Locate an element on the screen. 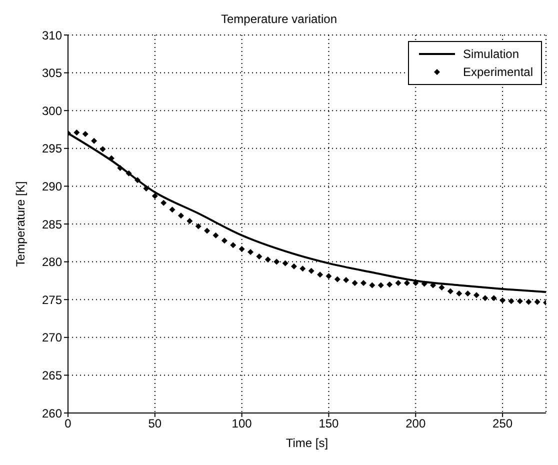 This screenshot has height=465, width=558. x-tick-label: 250 is located at coordinates (502, 423).